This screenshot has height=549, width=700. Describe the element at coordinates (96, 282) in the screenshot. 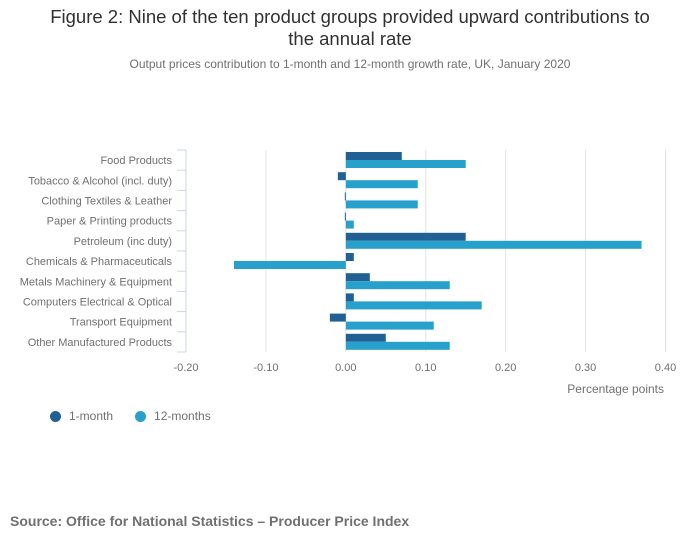

I see `y-tick-label: Metals Machinery & Equipment` at that location.